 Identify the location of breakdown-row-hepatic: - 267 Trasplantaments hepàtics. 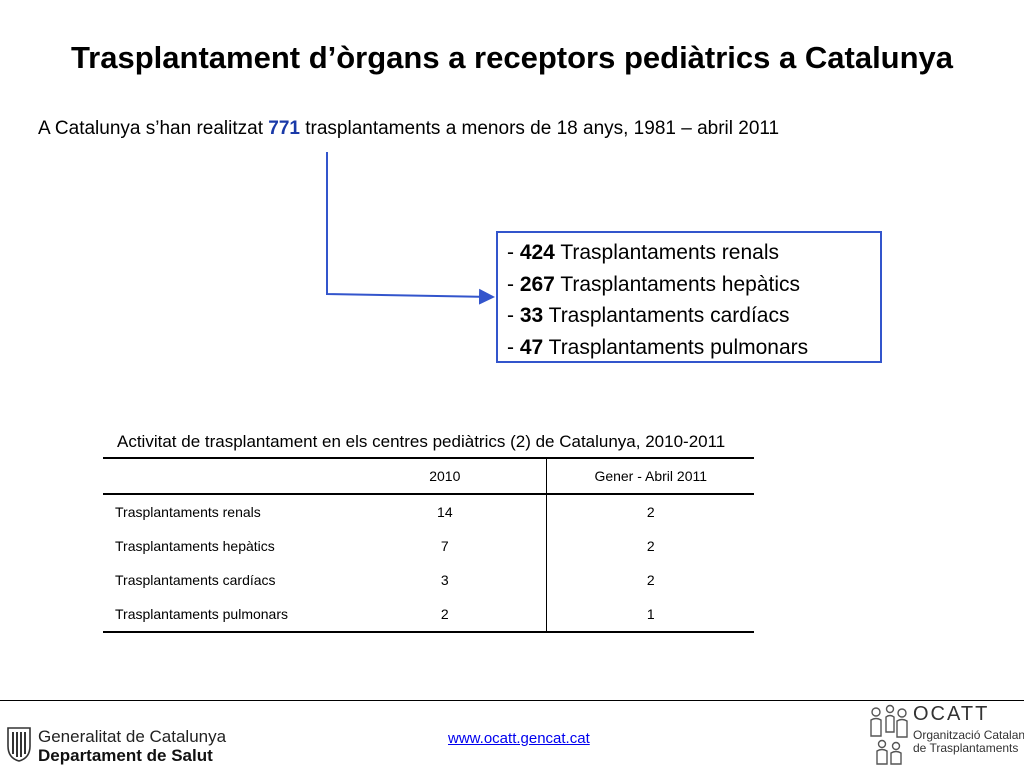
(693, 285).